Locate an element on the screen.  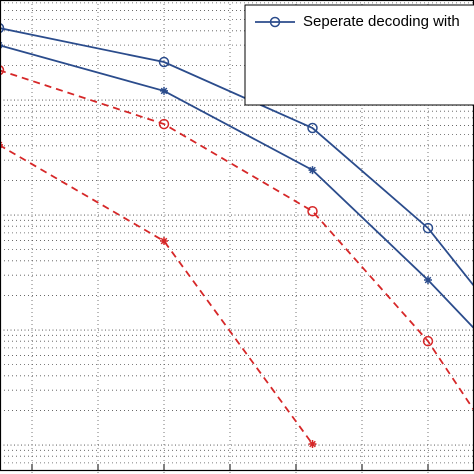
legend-label: Seperate decoding with is located at coordinates (381, 21).